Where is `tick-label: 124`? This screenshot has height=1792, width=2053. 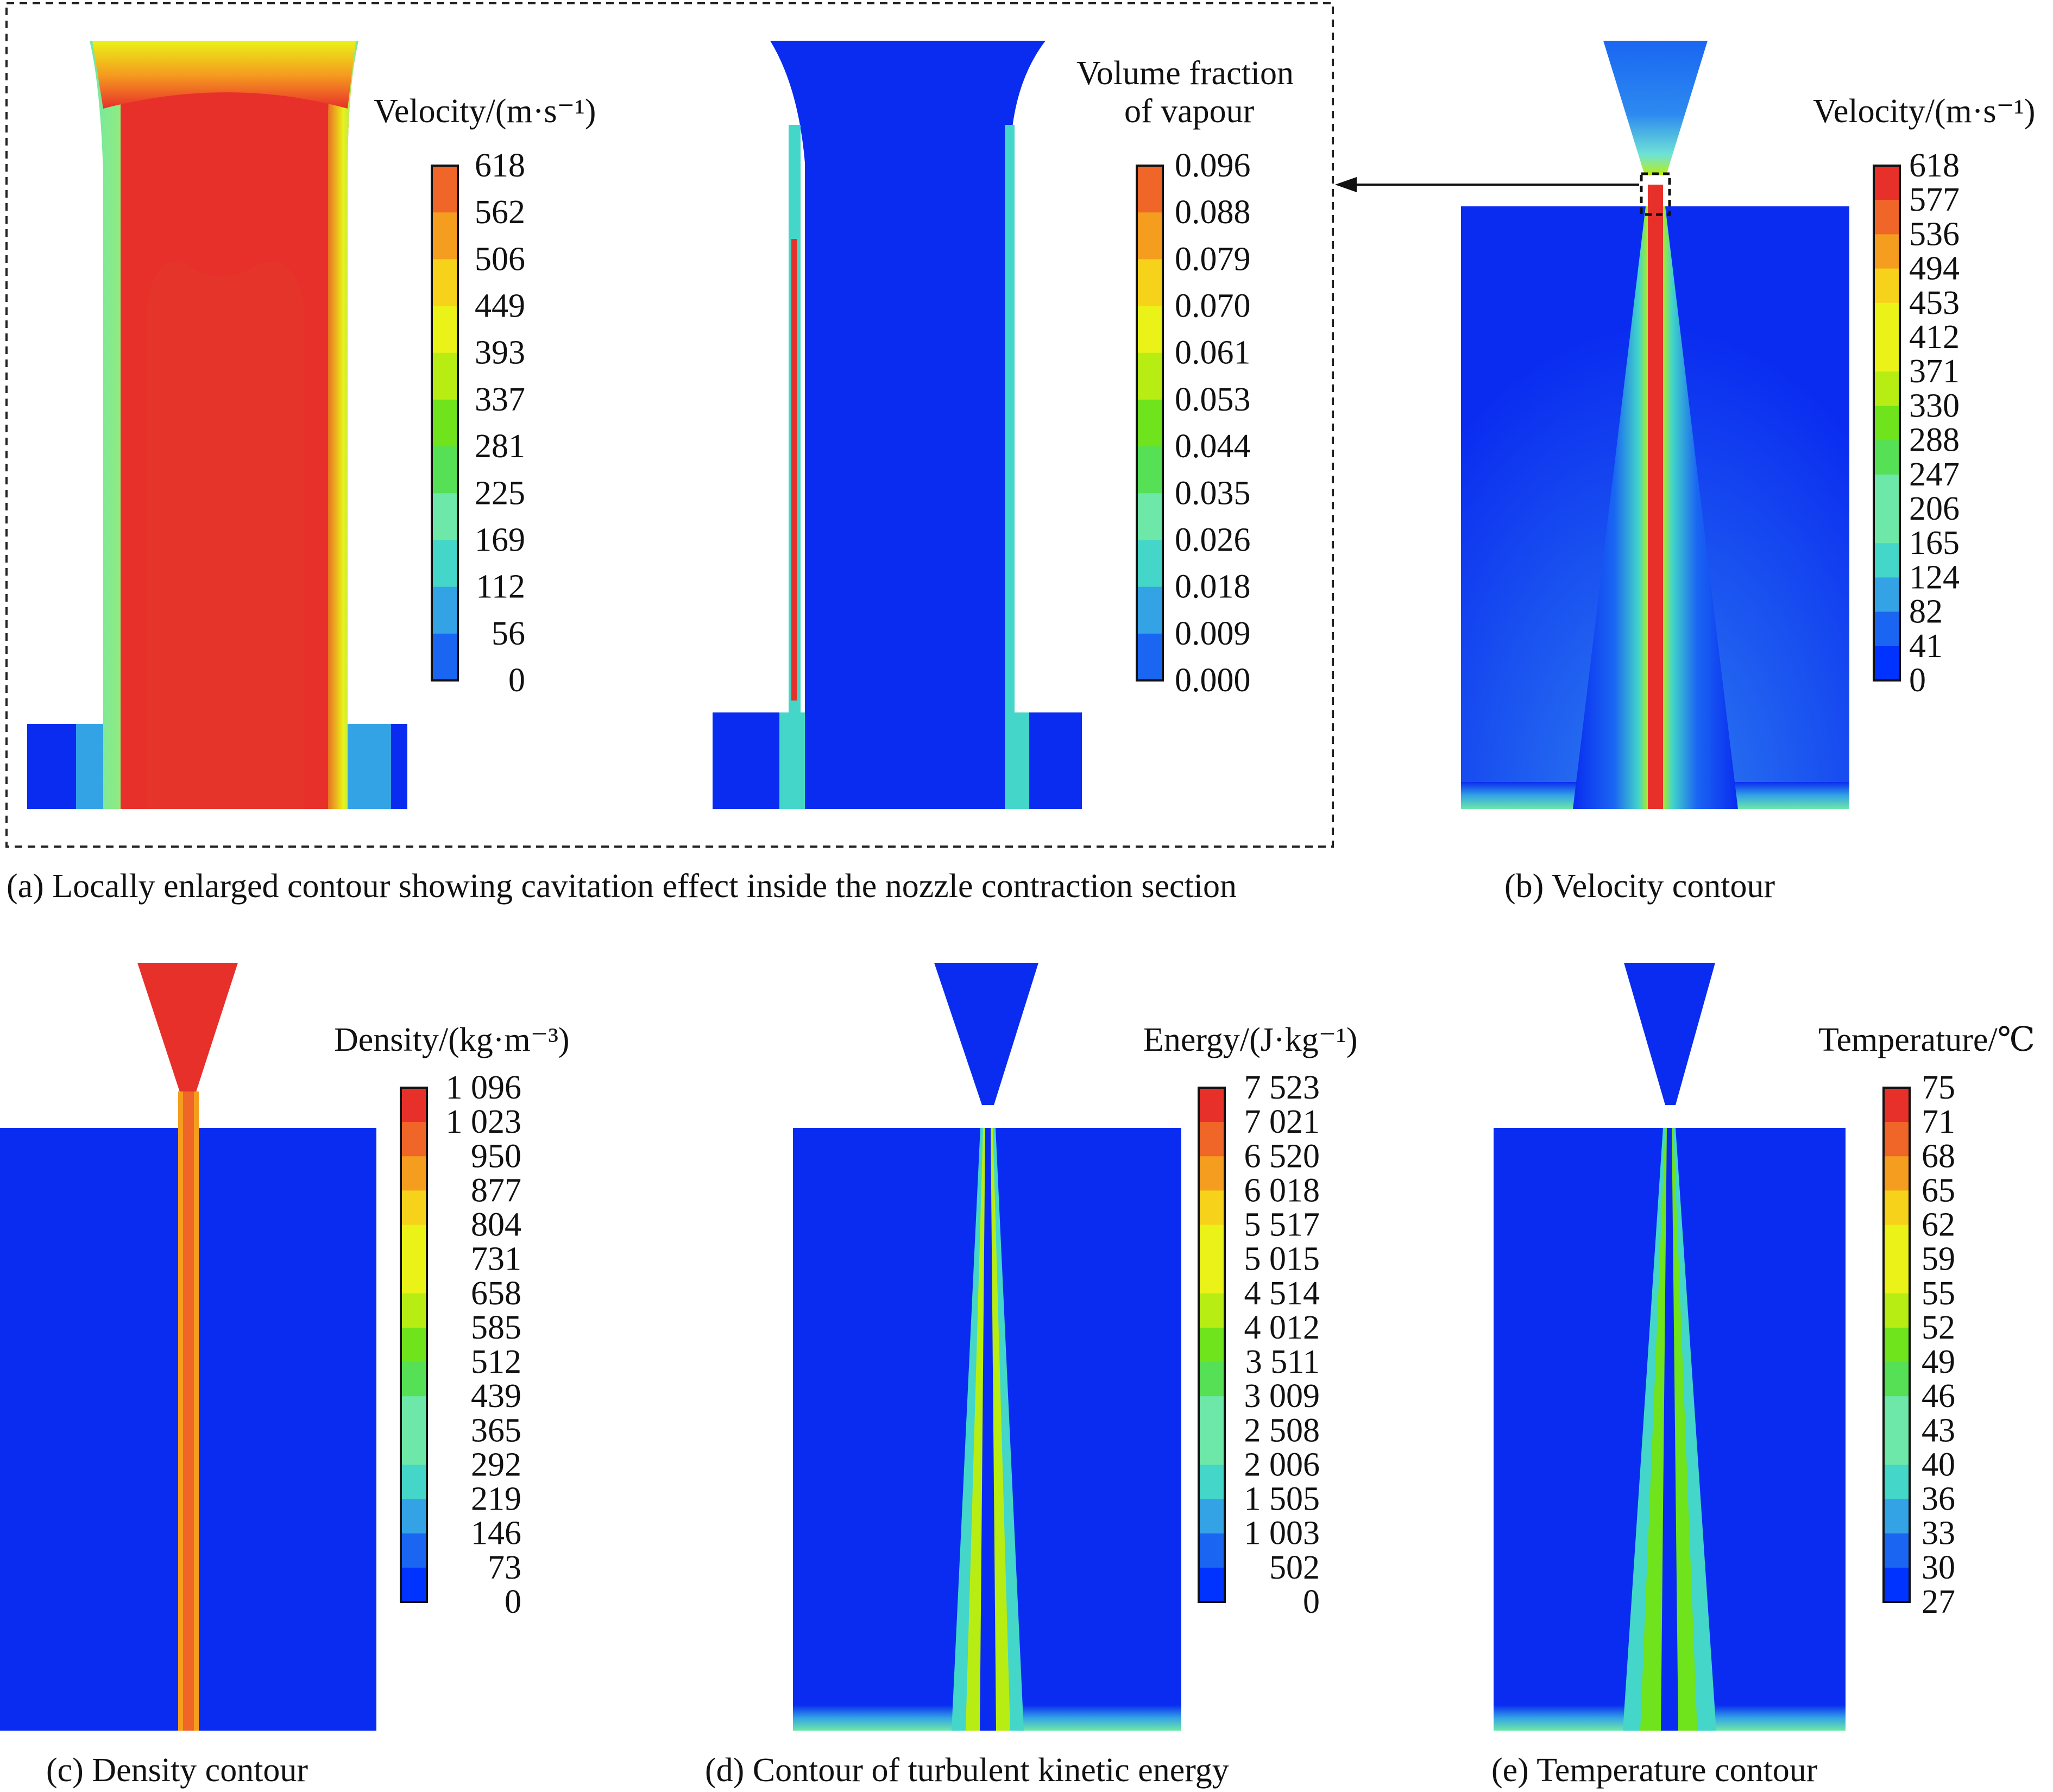
tick-label: 124 is located at coordinates (1934, 578).